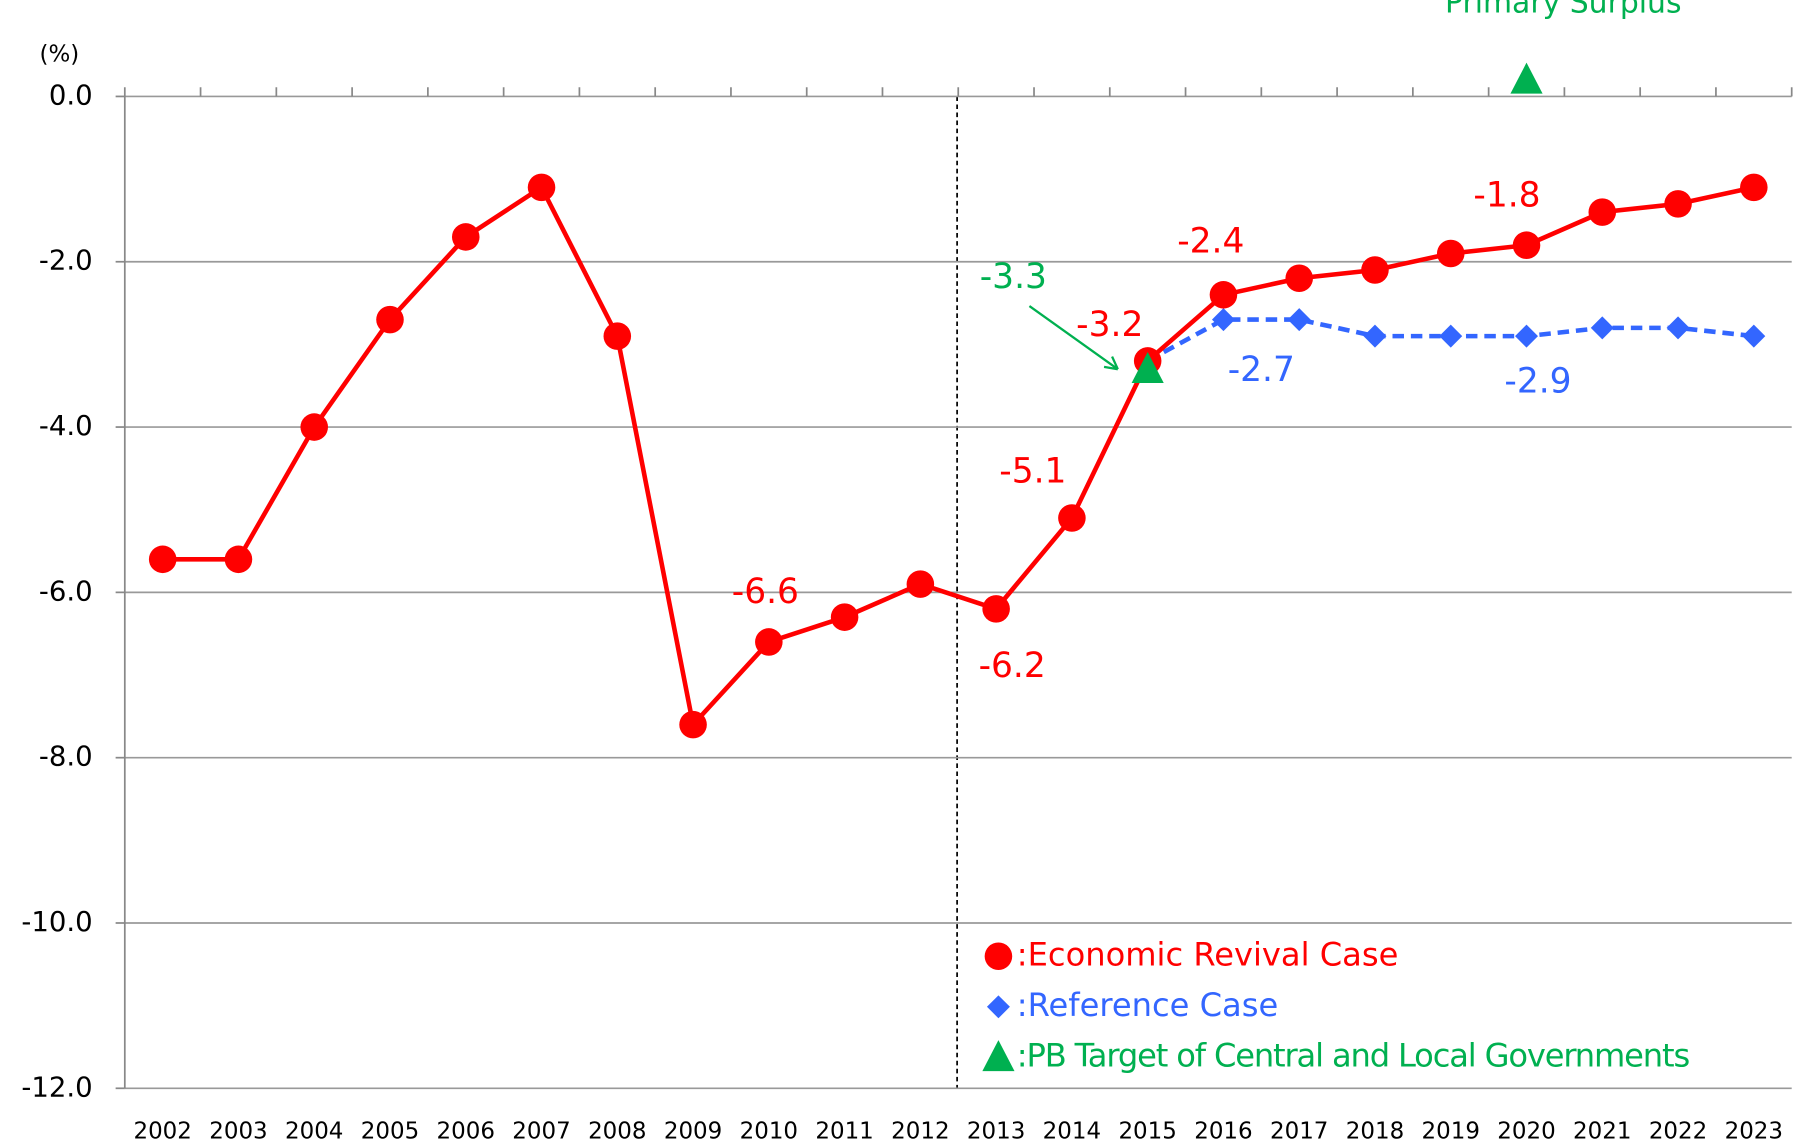  I want to click on annotation-arrow, so click(1073, 338).